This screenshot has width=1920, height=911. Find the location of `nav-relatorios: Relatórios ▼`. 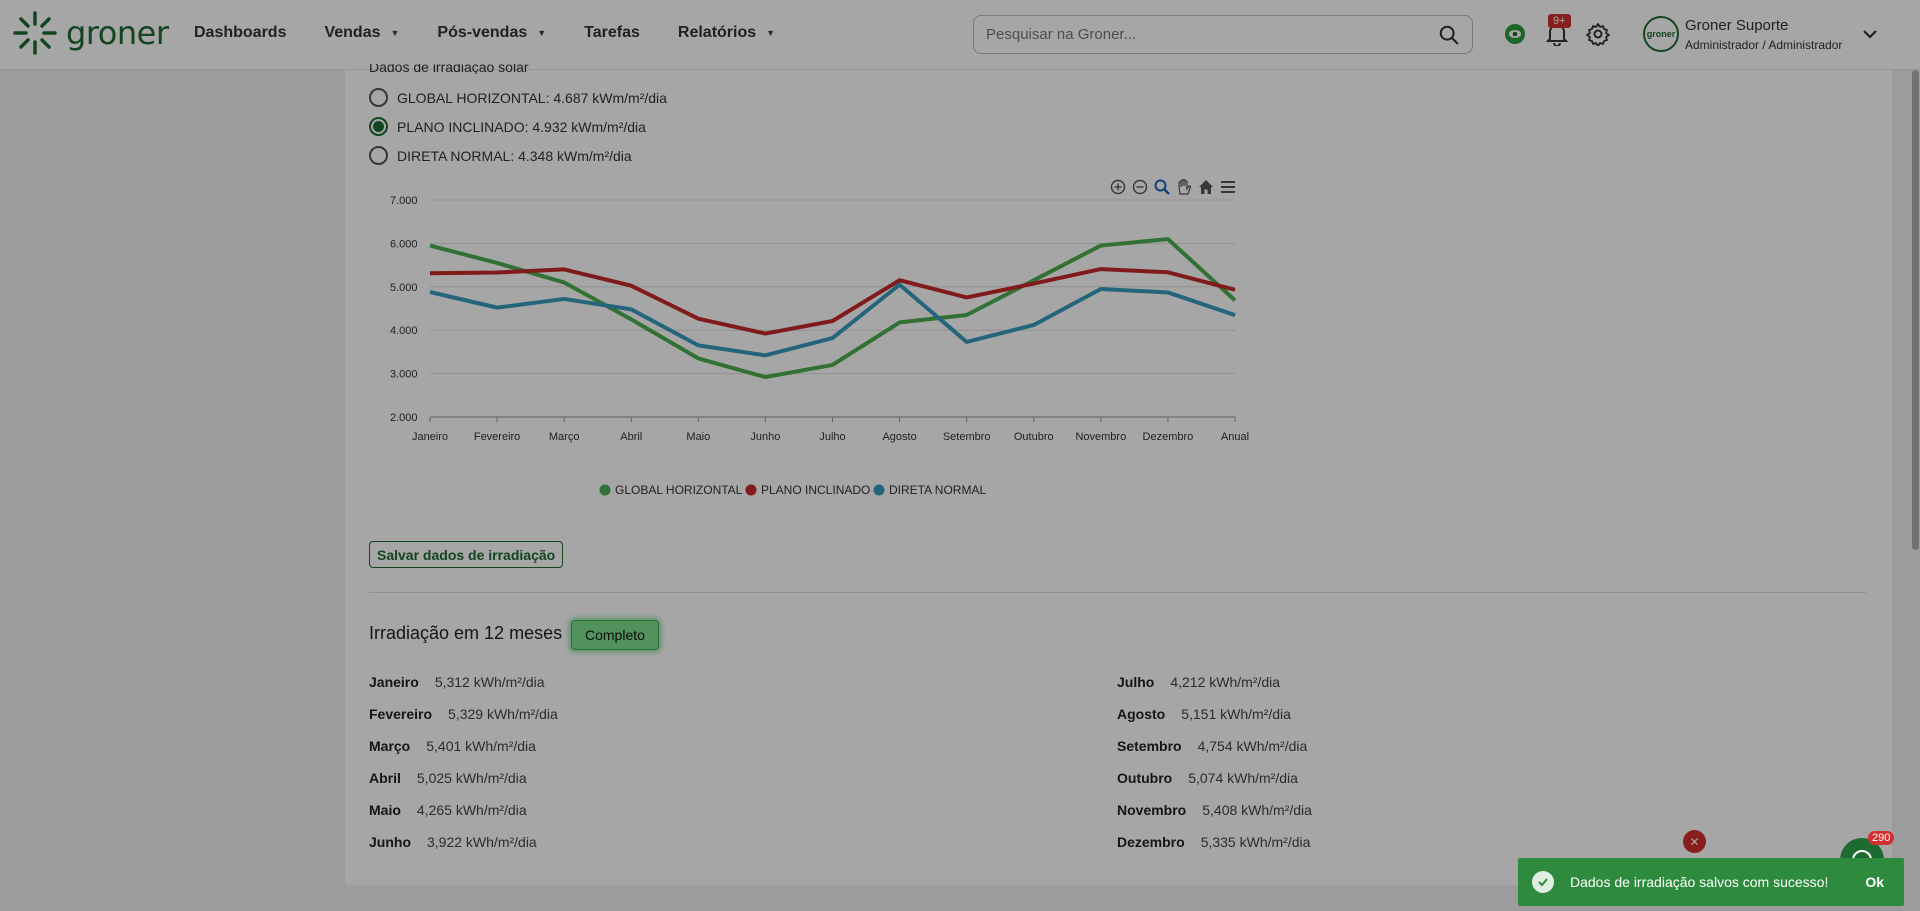

nav-relatorios: Relatórios ▼ is located at coordinates (726, 33).